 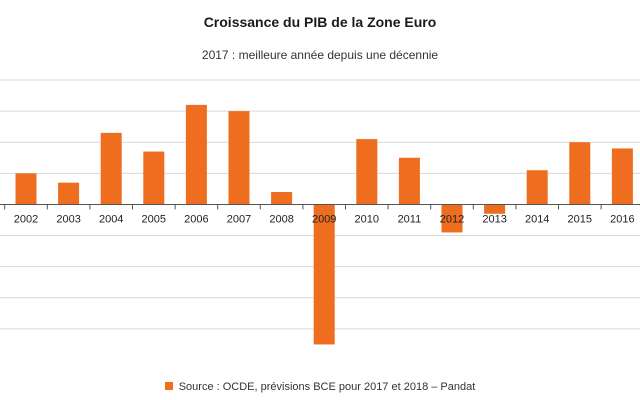 What do you see at coordinates (196, 154) in the screenshot?
I see `bar-2006` at bounding box center [196, 154].